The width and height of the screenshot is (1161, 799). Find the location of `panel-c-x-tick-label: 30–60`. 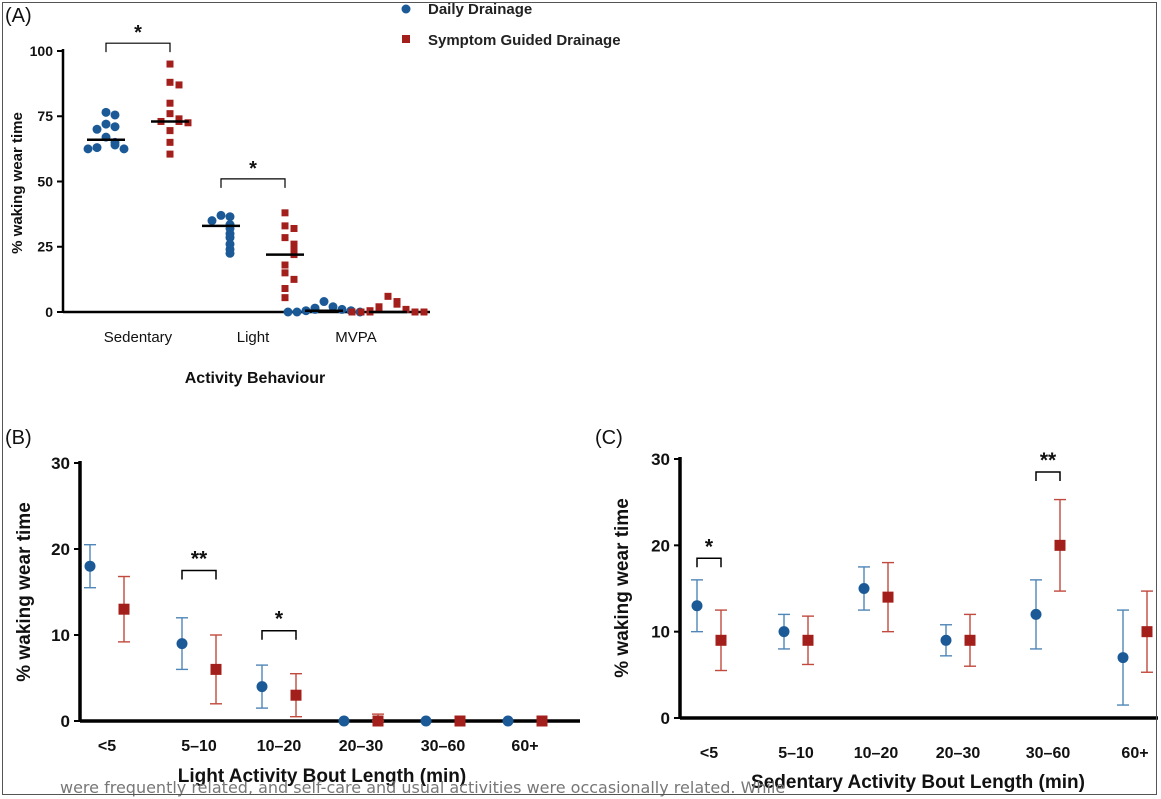

panel-c-x-tick-label: 30–60 is located at coordinates (1048, 753).